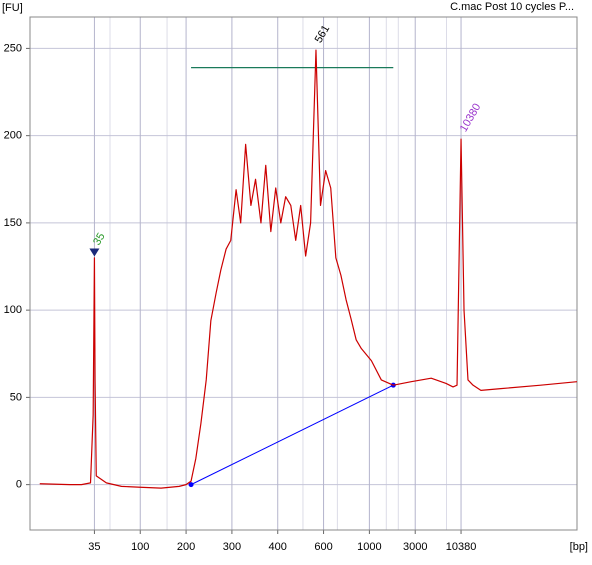 This screenshot has height=565, width=592. What do you see at coordinates (140, 547) in the screenshot?
I see `x-tick-label: 100` at bounding box center [140, 547].